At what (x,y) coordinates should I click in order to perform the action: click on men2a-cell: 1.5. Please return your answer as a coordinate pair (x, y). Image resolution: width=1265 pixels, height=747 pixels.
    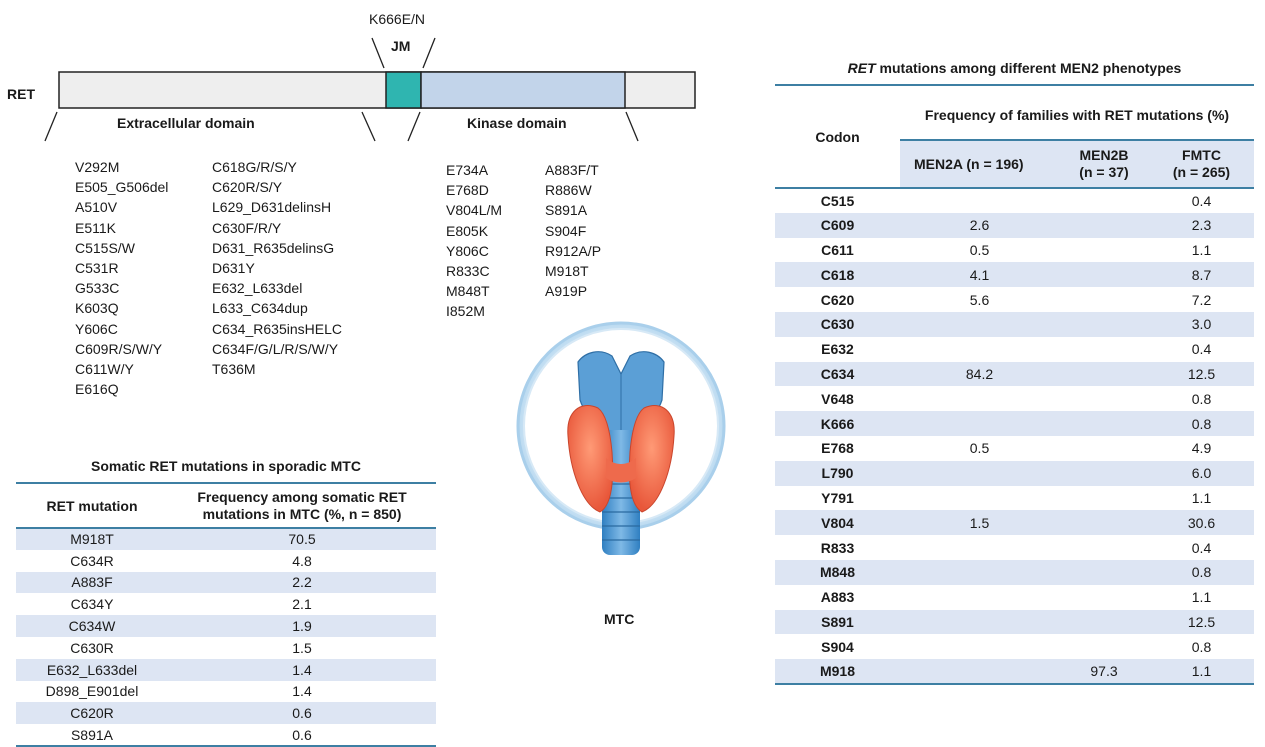
    Looking at the image, I should click on (979, 522).